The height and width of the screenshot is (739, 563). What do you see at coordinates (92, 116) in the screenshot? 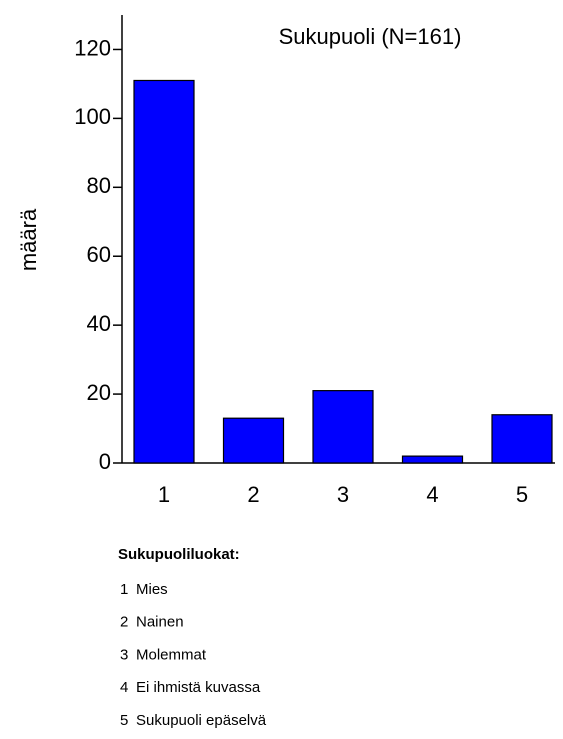
I see `y-tick-label: 100` at bounding box center [92, 116].